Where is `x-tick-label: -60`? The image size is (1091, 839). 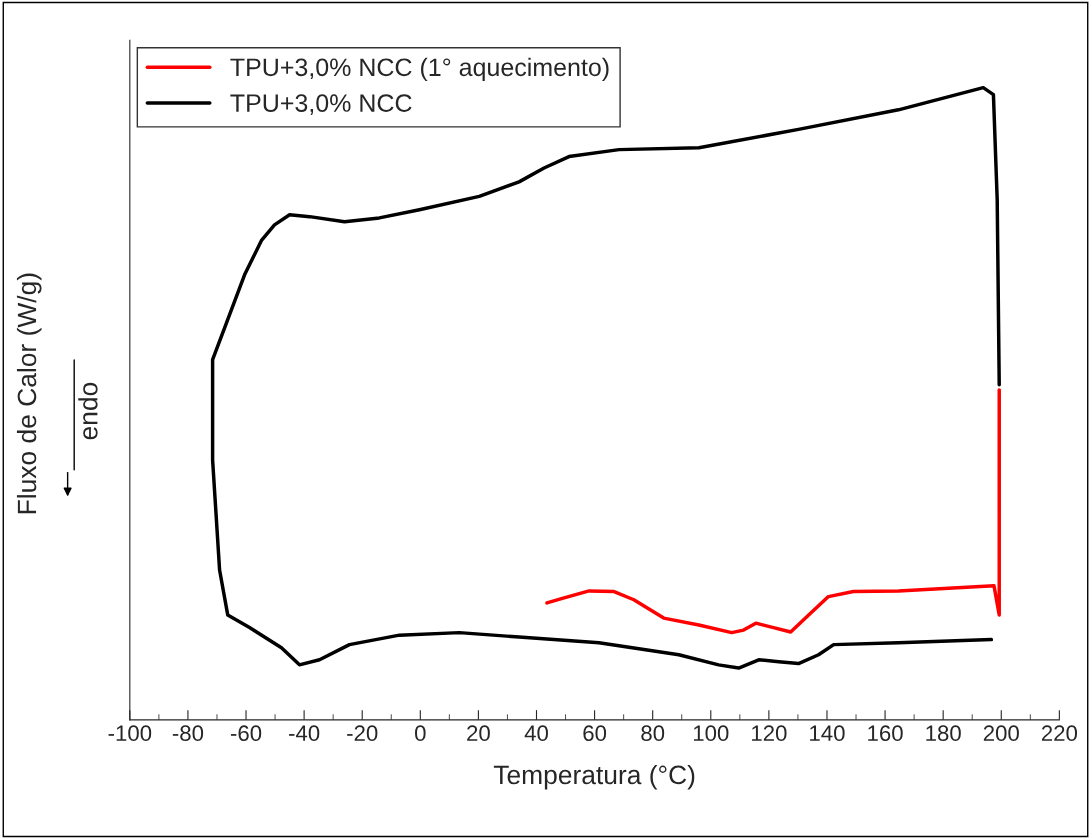
x-tick-label: -60 is located at coordinates (246, 733).